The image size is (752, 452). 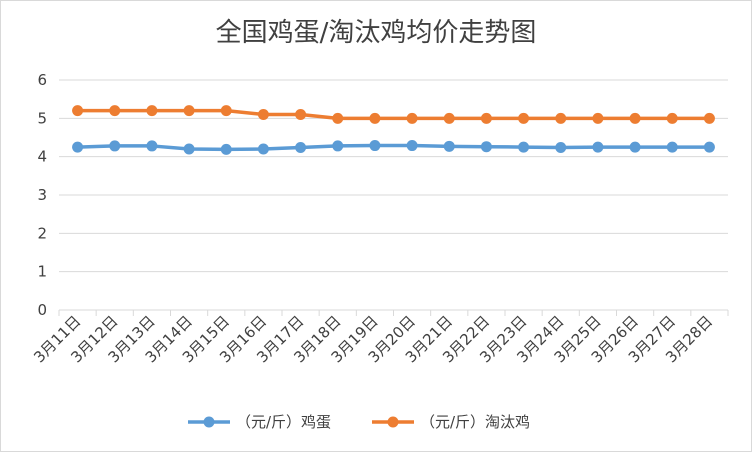 I want to click on chart-title: 全国鸡蛋/淘汰鸡均价走势图, so click(x=376, y=33).